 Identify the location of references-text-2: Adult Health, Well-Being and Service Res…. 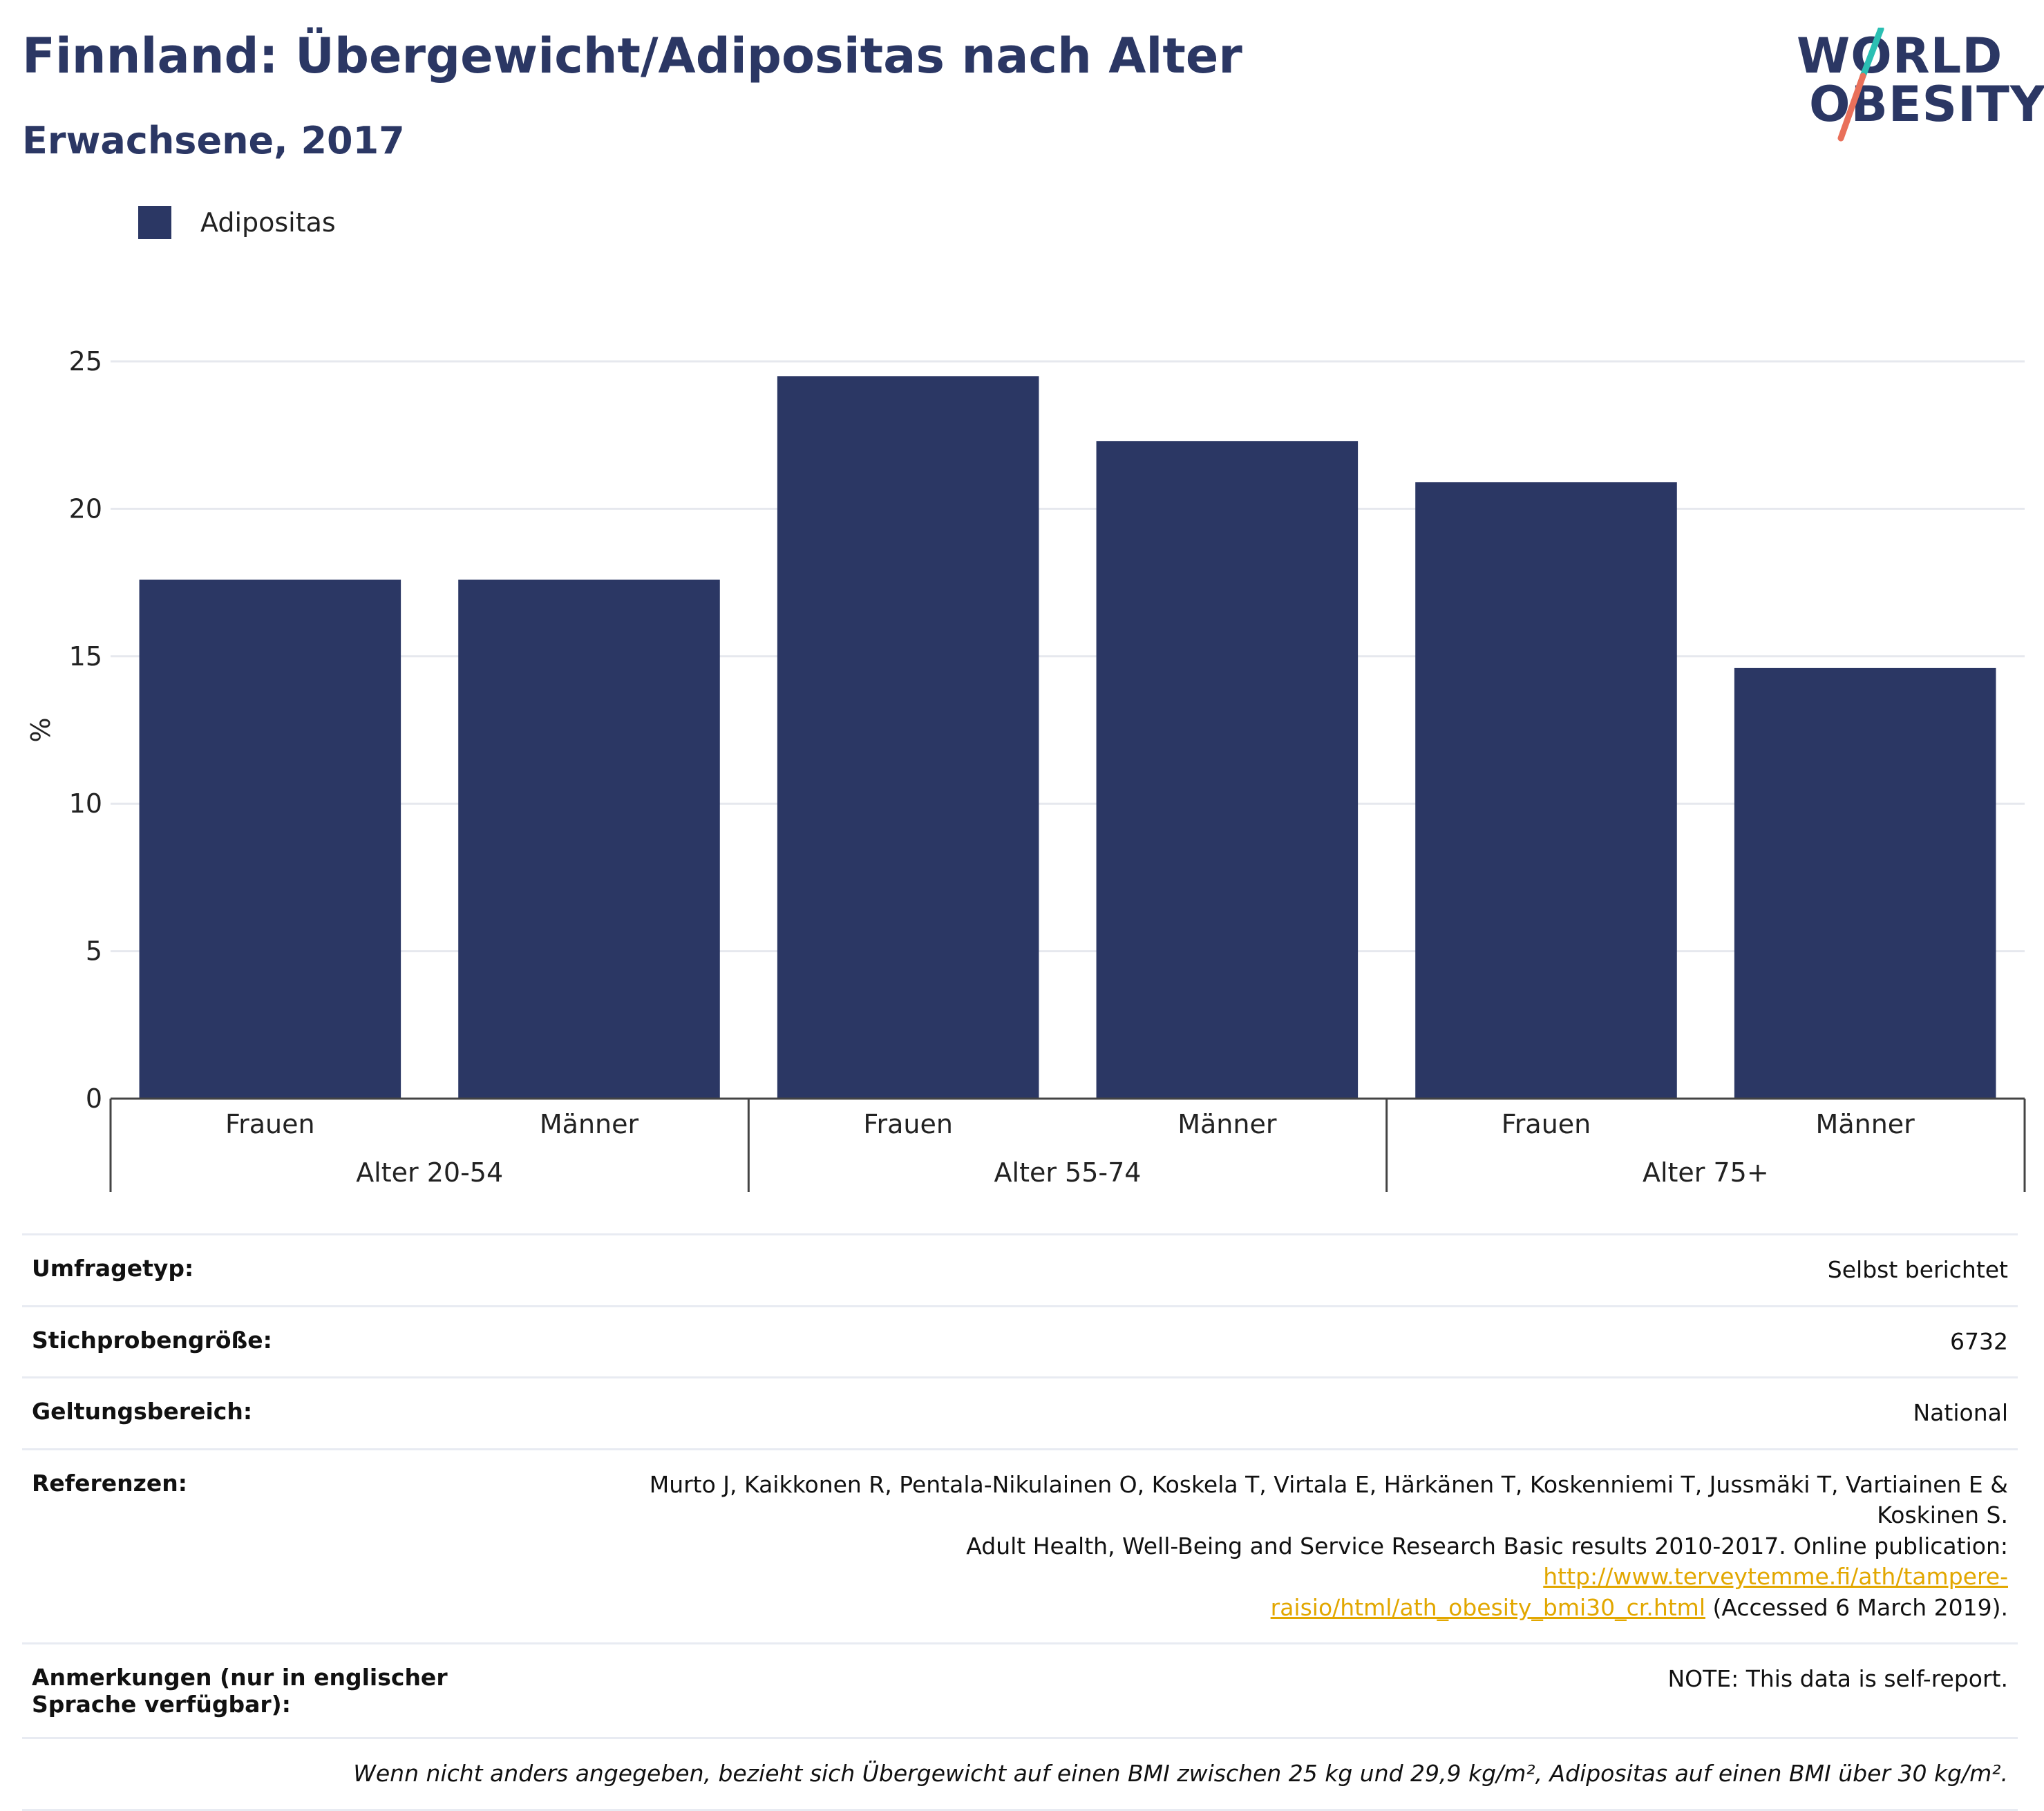
(1487, 1545).